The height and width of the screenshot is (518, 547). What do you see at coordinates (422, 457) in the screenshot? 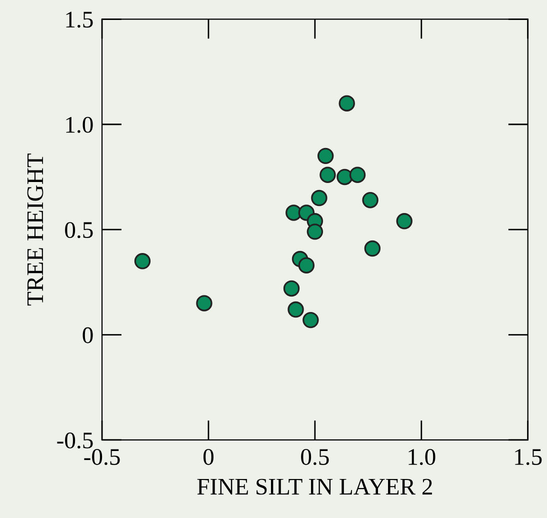
I see `x-tick-label: 1.0` at bounding box center [422, 457].